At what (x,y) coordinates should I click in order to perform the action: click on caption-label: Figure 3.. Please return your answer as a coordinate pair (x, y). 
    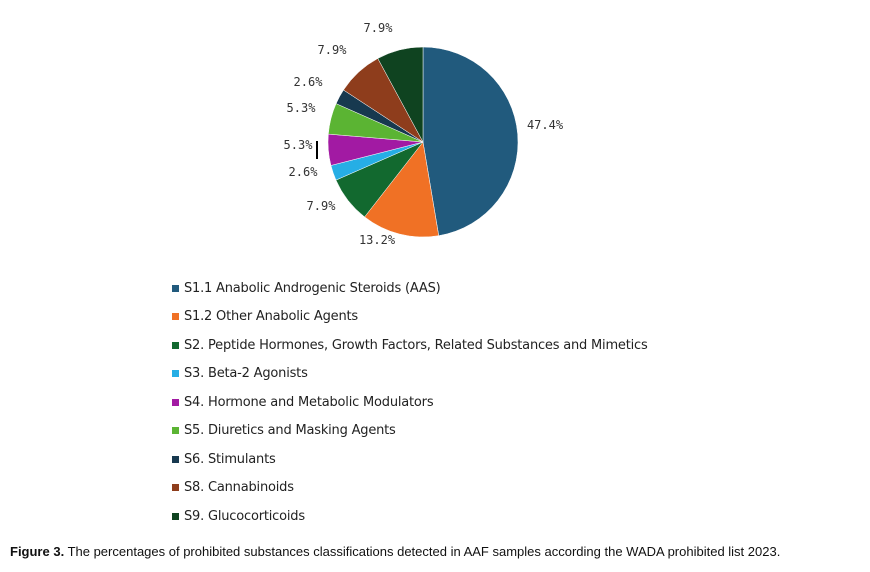
    Looking at the image, I should click on (37, 551).